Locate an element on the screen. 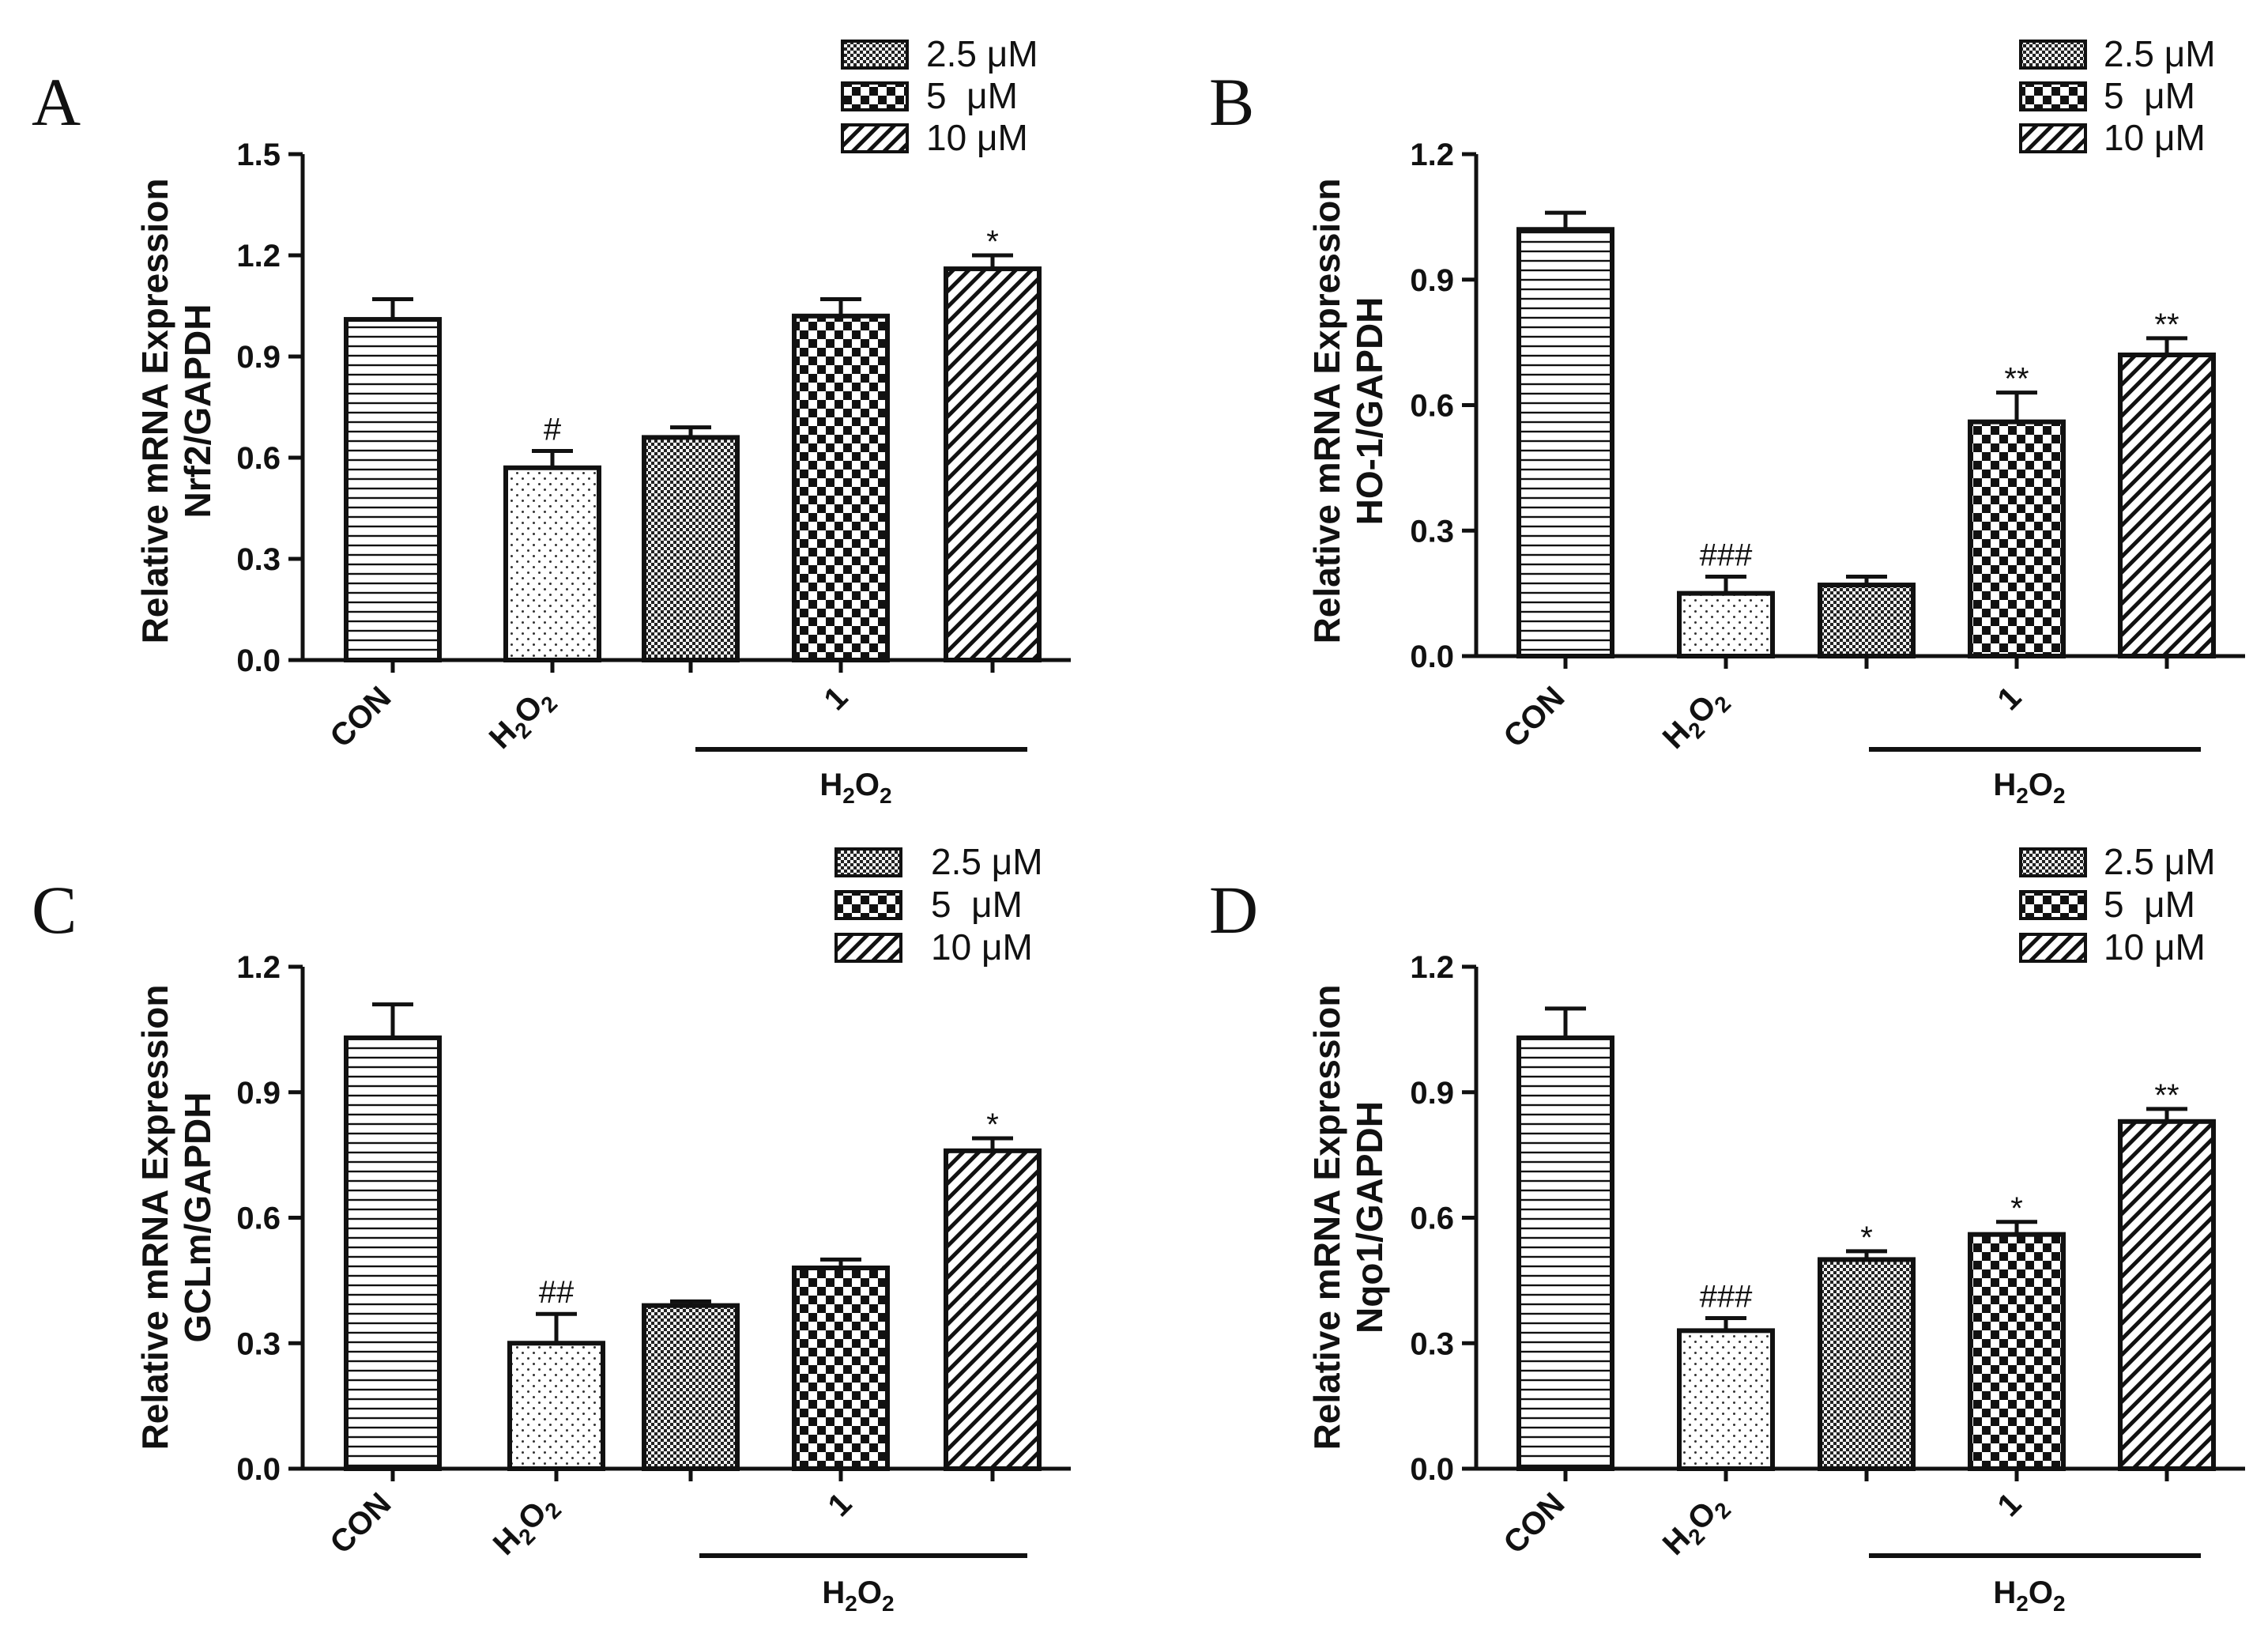 The image size is (2268, 1626). legend-d: 2.5 μM 5 μM 10 μM is located at coordinates (2118, 904).